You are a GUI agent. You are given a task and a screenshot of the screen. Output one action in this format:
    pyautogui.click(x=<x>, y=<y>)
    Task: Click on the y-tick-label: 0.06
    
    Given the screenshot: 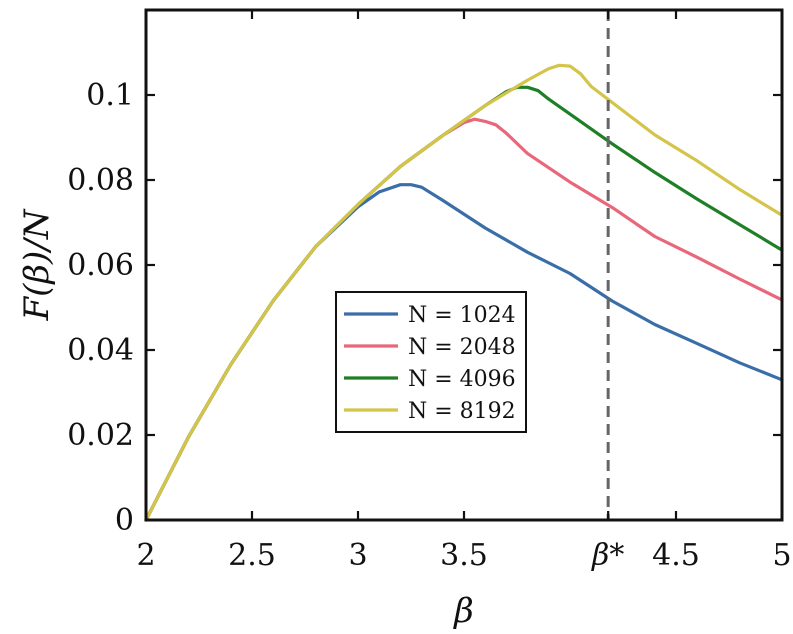 What is the action you would take?
    pyautogui.click(x=100, y=265)
    